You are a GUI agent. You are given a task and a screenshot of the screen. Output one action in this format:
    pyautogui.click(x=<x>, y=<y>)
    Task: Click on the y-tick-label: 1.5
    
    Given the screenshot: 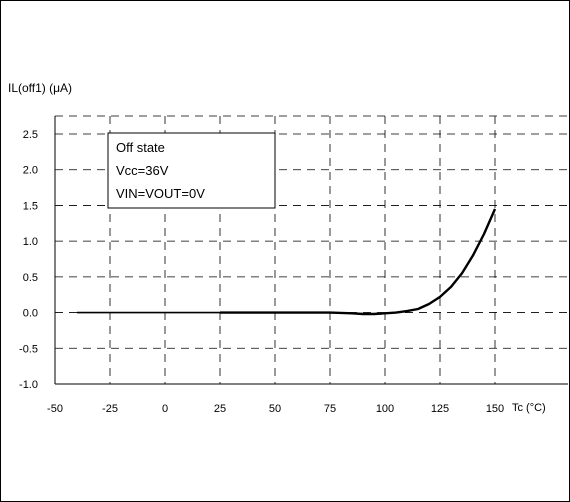 What is the action you would take?
    pyautogui.click(x=30, y=206)
    